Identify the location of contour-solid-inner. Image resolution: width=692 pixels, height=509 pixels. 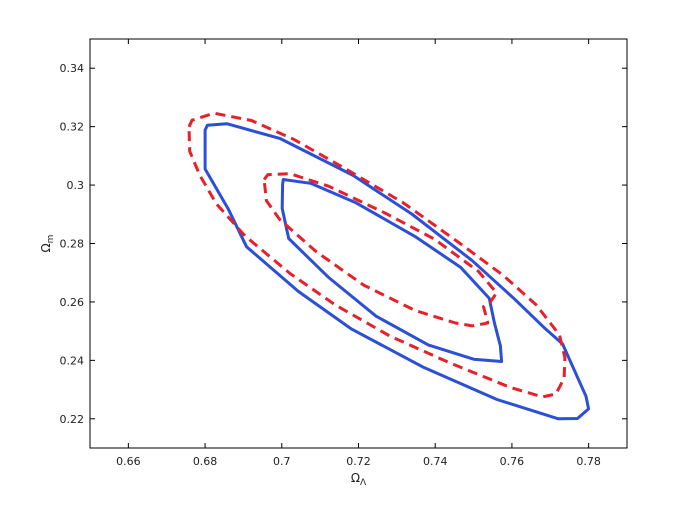
(392, 270).